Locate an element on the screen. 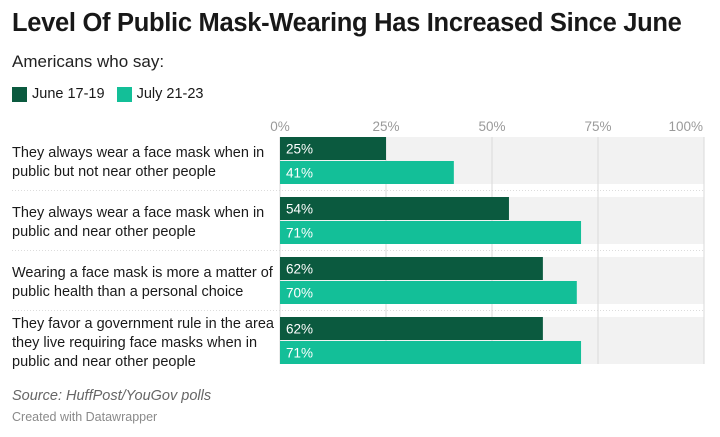  legend: June 17-19 July 21-23 is located at coordinates (113, 94).